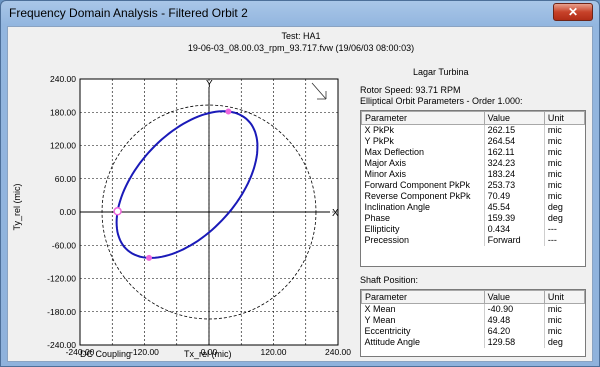 The image size is (600, 367). What do you see at coordinates (410, 90) in the screenshot?
I see `rotor-speed: Rotor Speed: 93.71 RPM` at bounding box center [410, 90].